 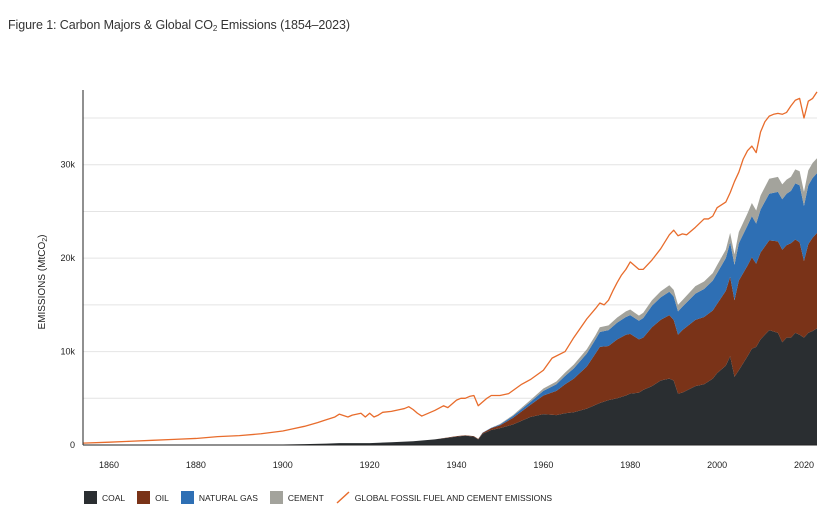 I want to click on legend-label-global-emissions: GLOBAL FOSSIL FUEL AND CEMENT EMISSIONS, so click(x=453, y=497).